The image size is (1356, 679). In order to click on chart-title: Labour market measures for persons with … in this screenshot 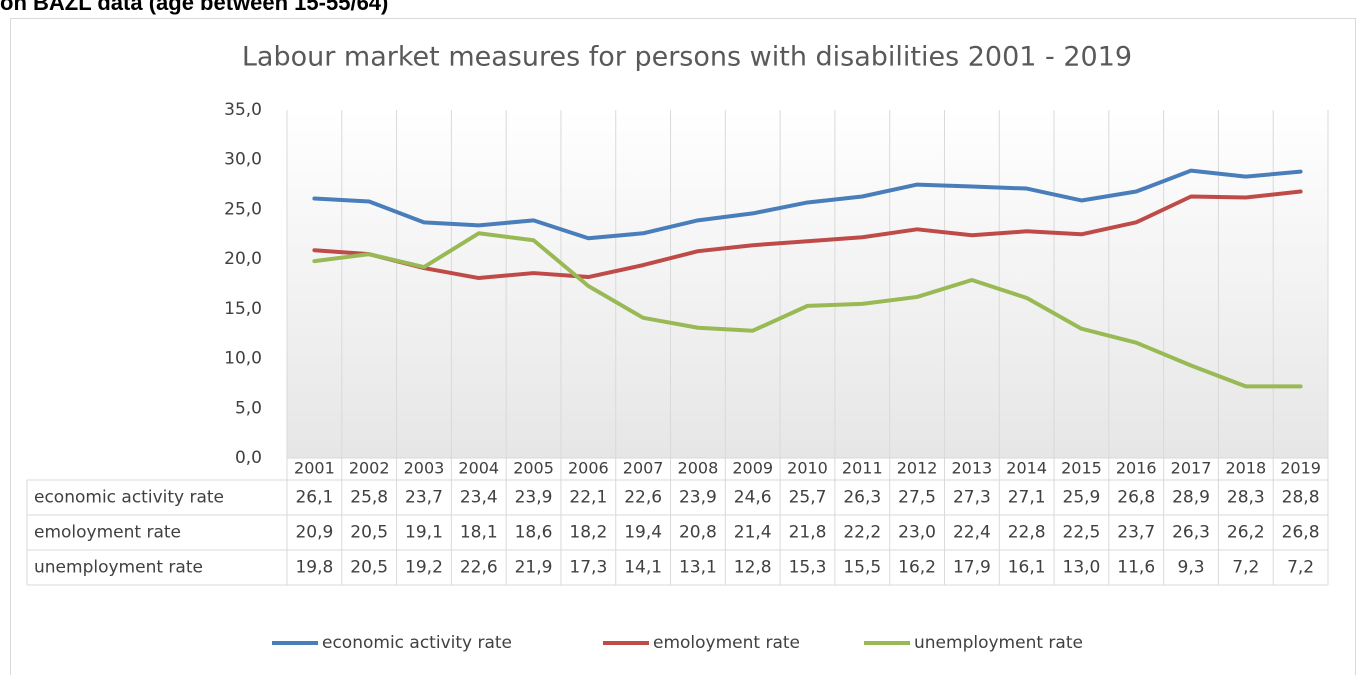, I will do `click(687, 57)`.